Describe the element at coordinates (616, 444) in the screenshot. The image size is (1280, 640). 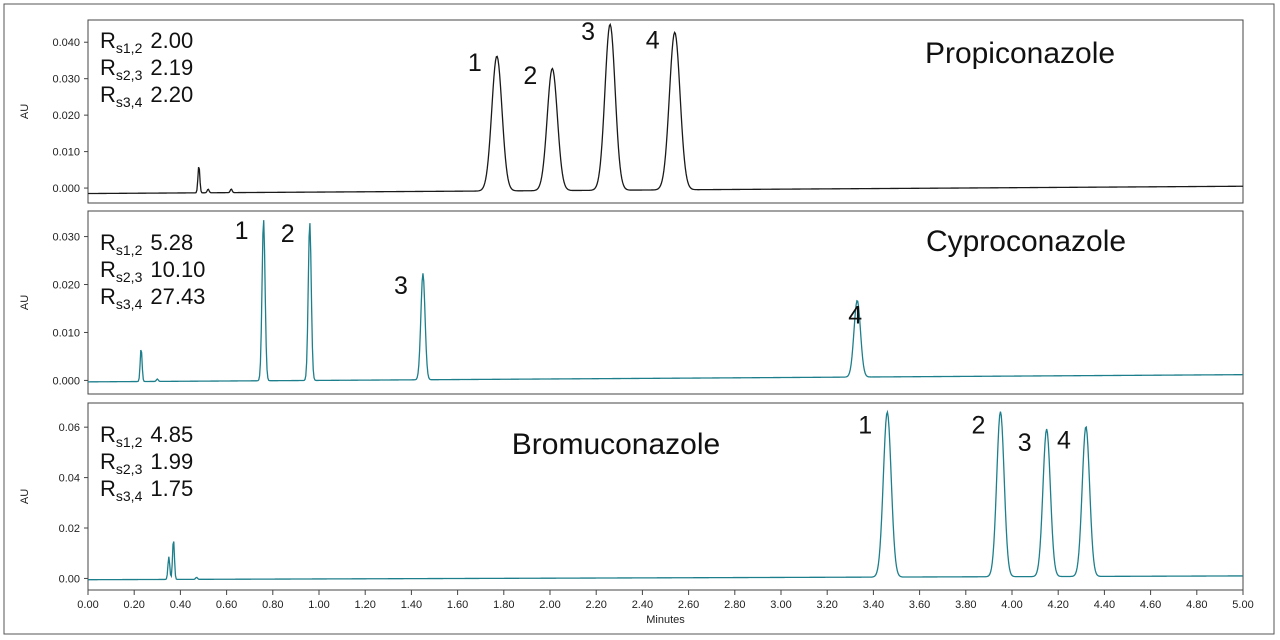
I see `panel-title: Bromuconazole` at that location.